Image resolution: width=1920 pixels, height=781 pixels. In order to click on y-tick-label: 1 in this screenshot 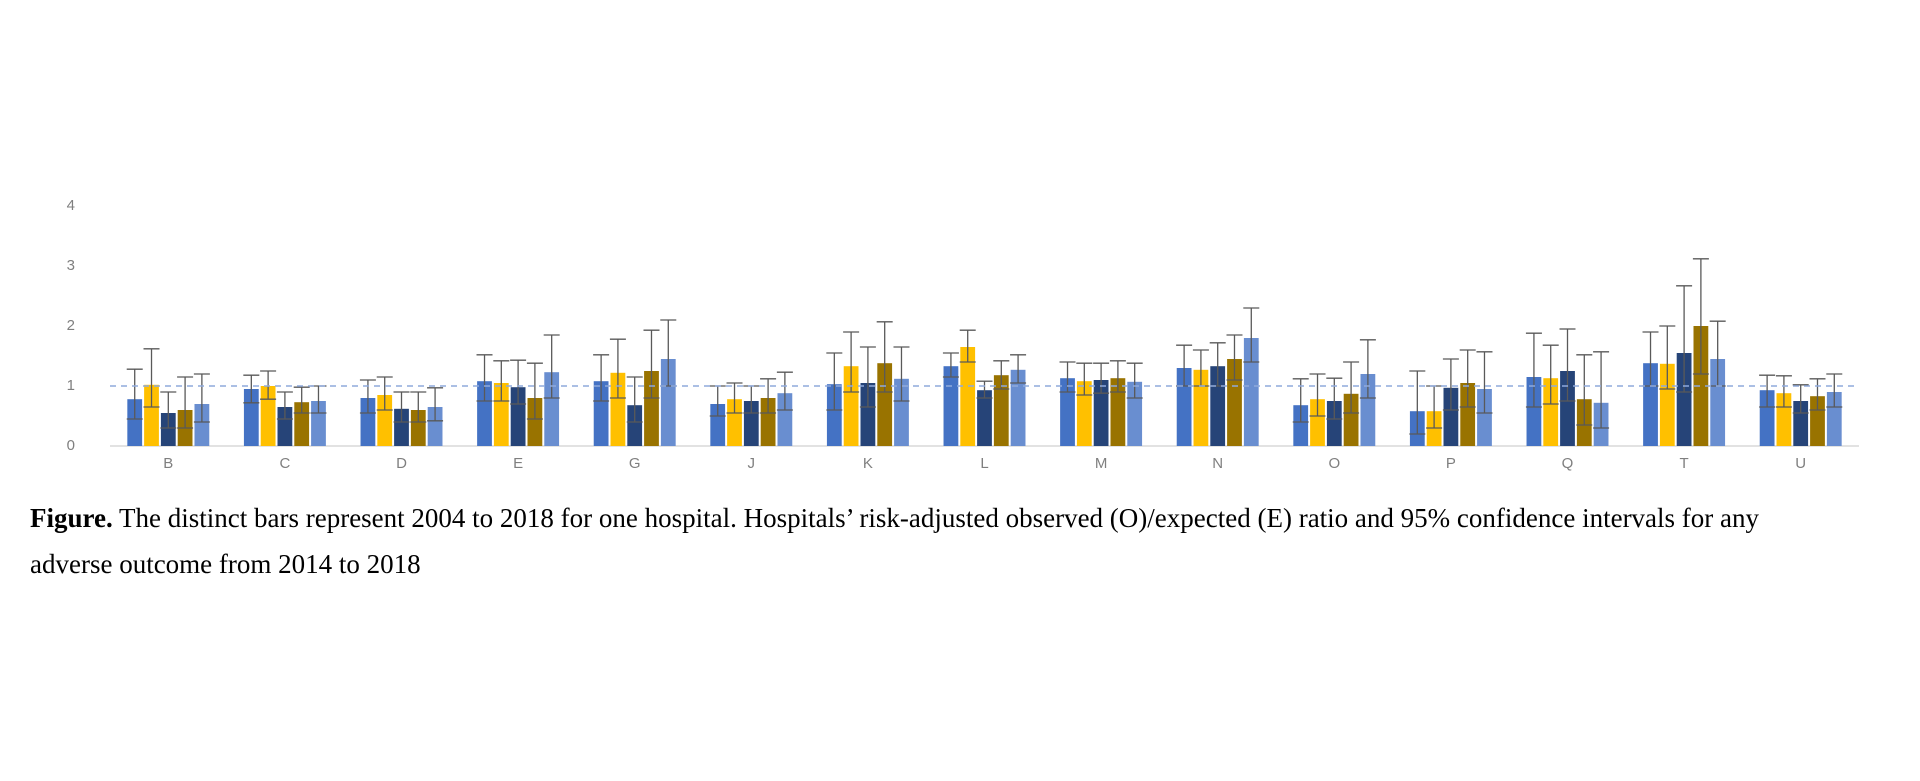, I will do `click(71, 385)`.